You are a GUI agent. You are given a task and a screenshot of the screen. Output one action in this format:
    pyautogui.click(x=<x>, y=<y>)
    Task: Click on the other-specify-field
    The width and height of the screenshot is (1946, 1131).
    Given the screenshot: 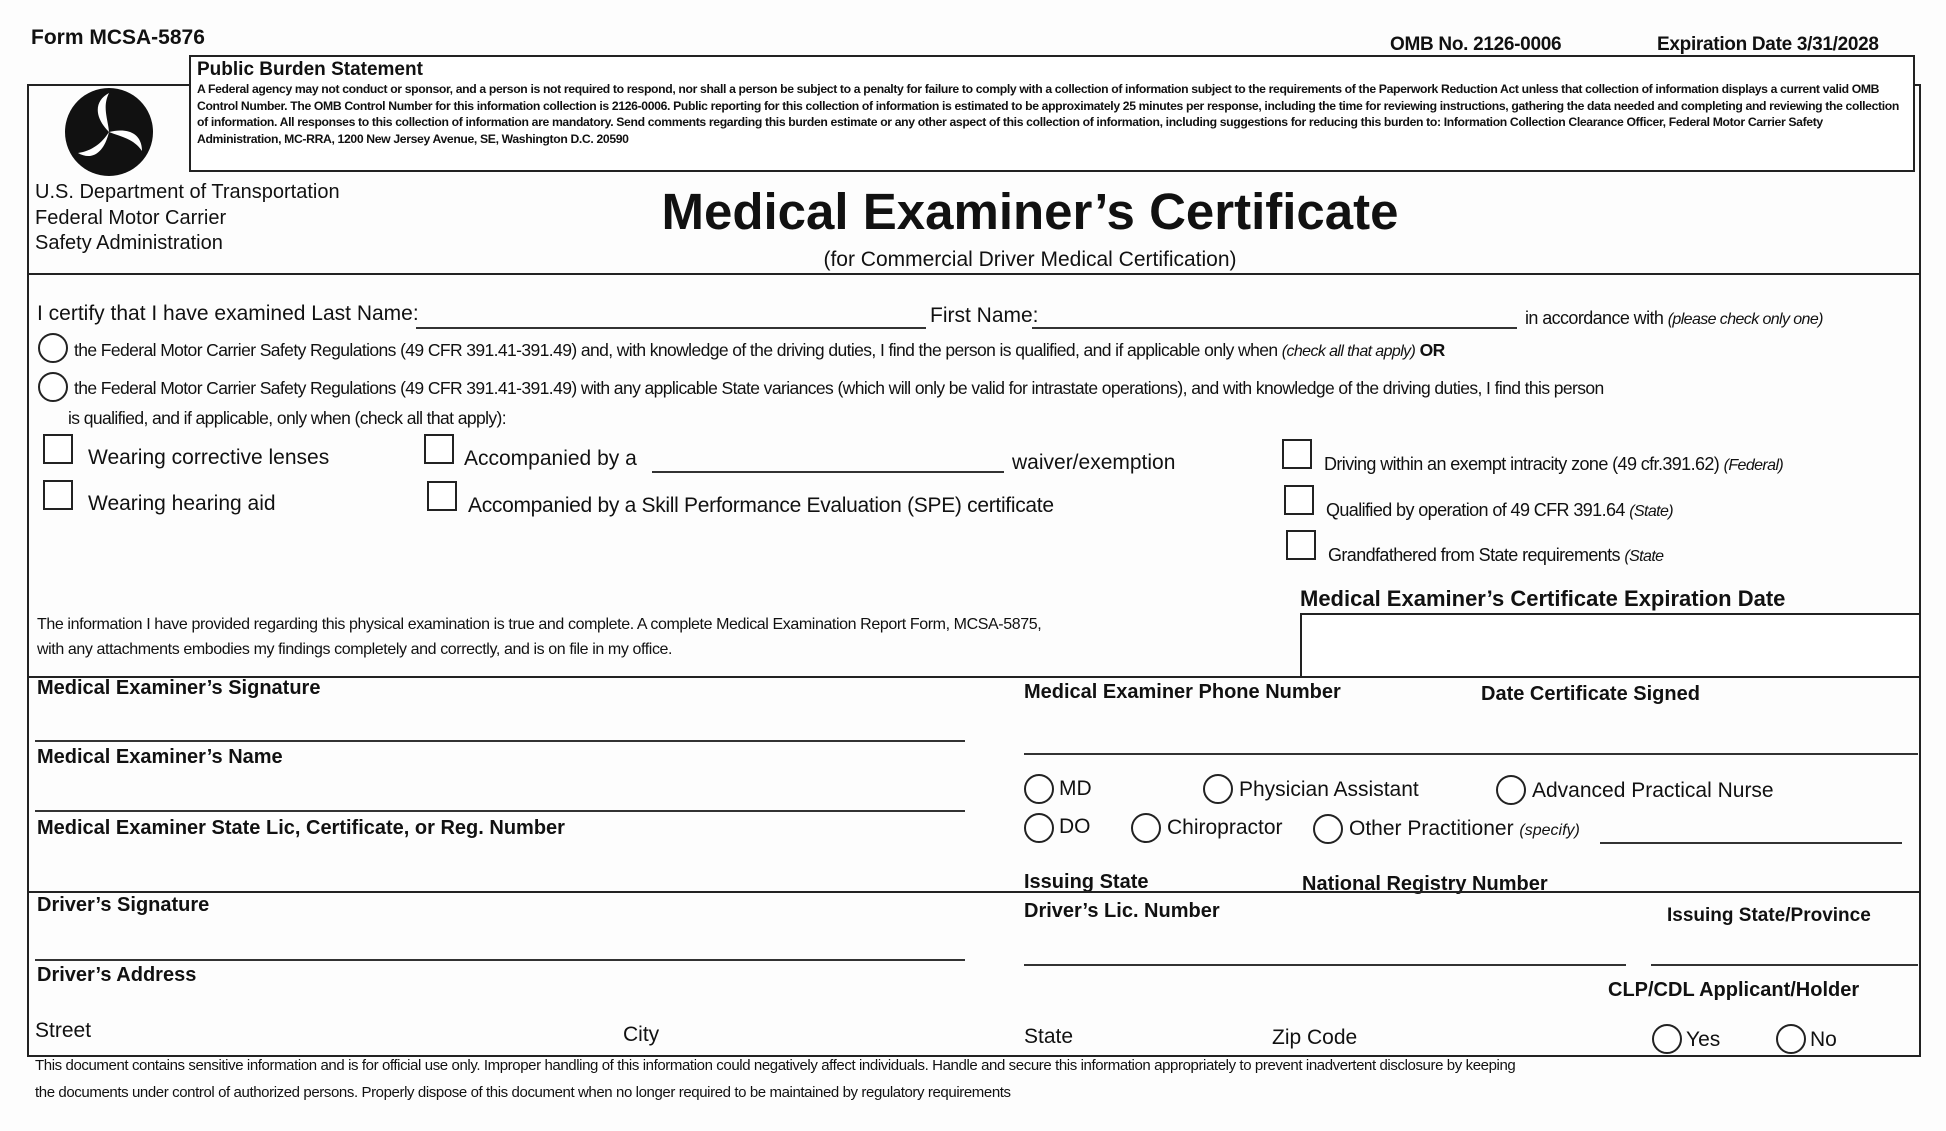 What is the action you would take?
    pyautogui.click(x=1751, y=843)
    